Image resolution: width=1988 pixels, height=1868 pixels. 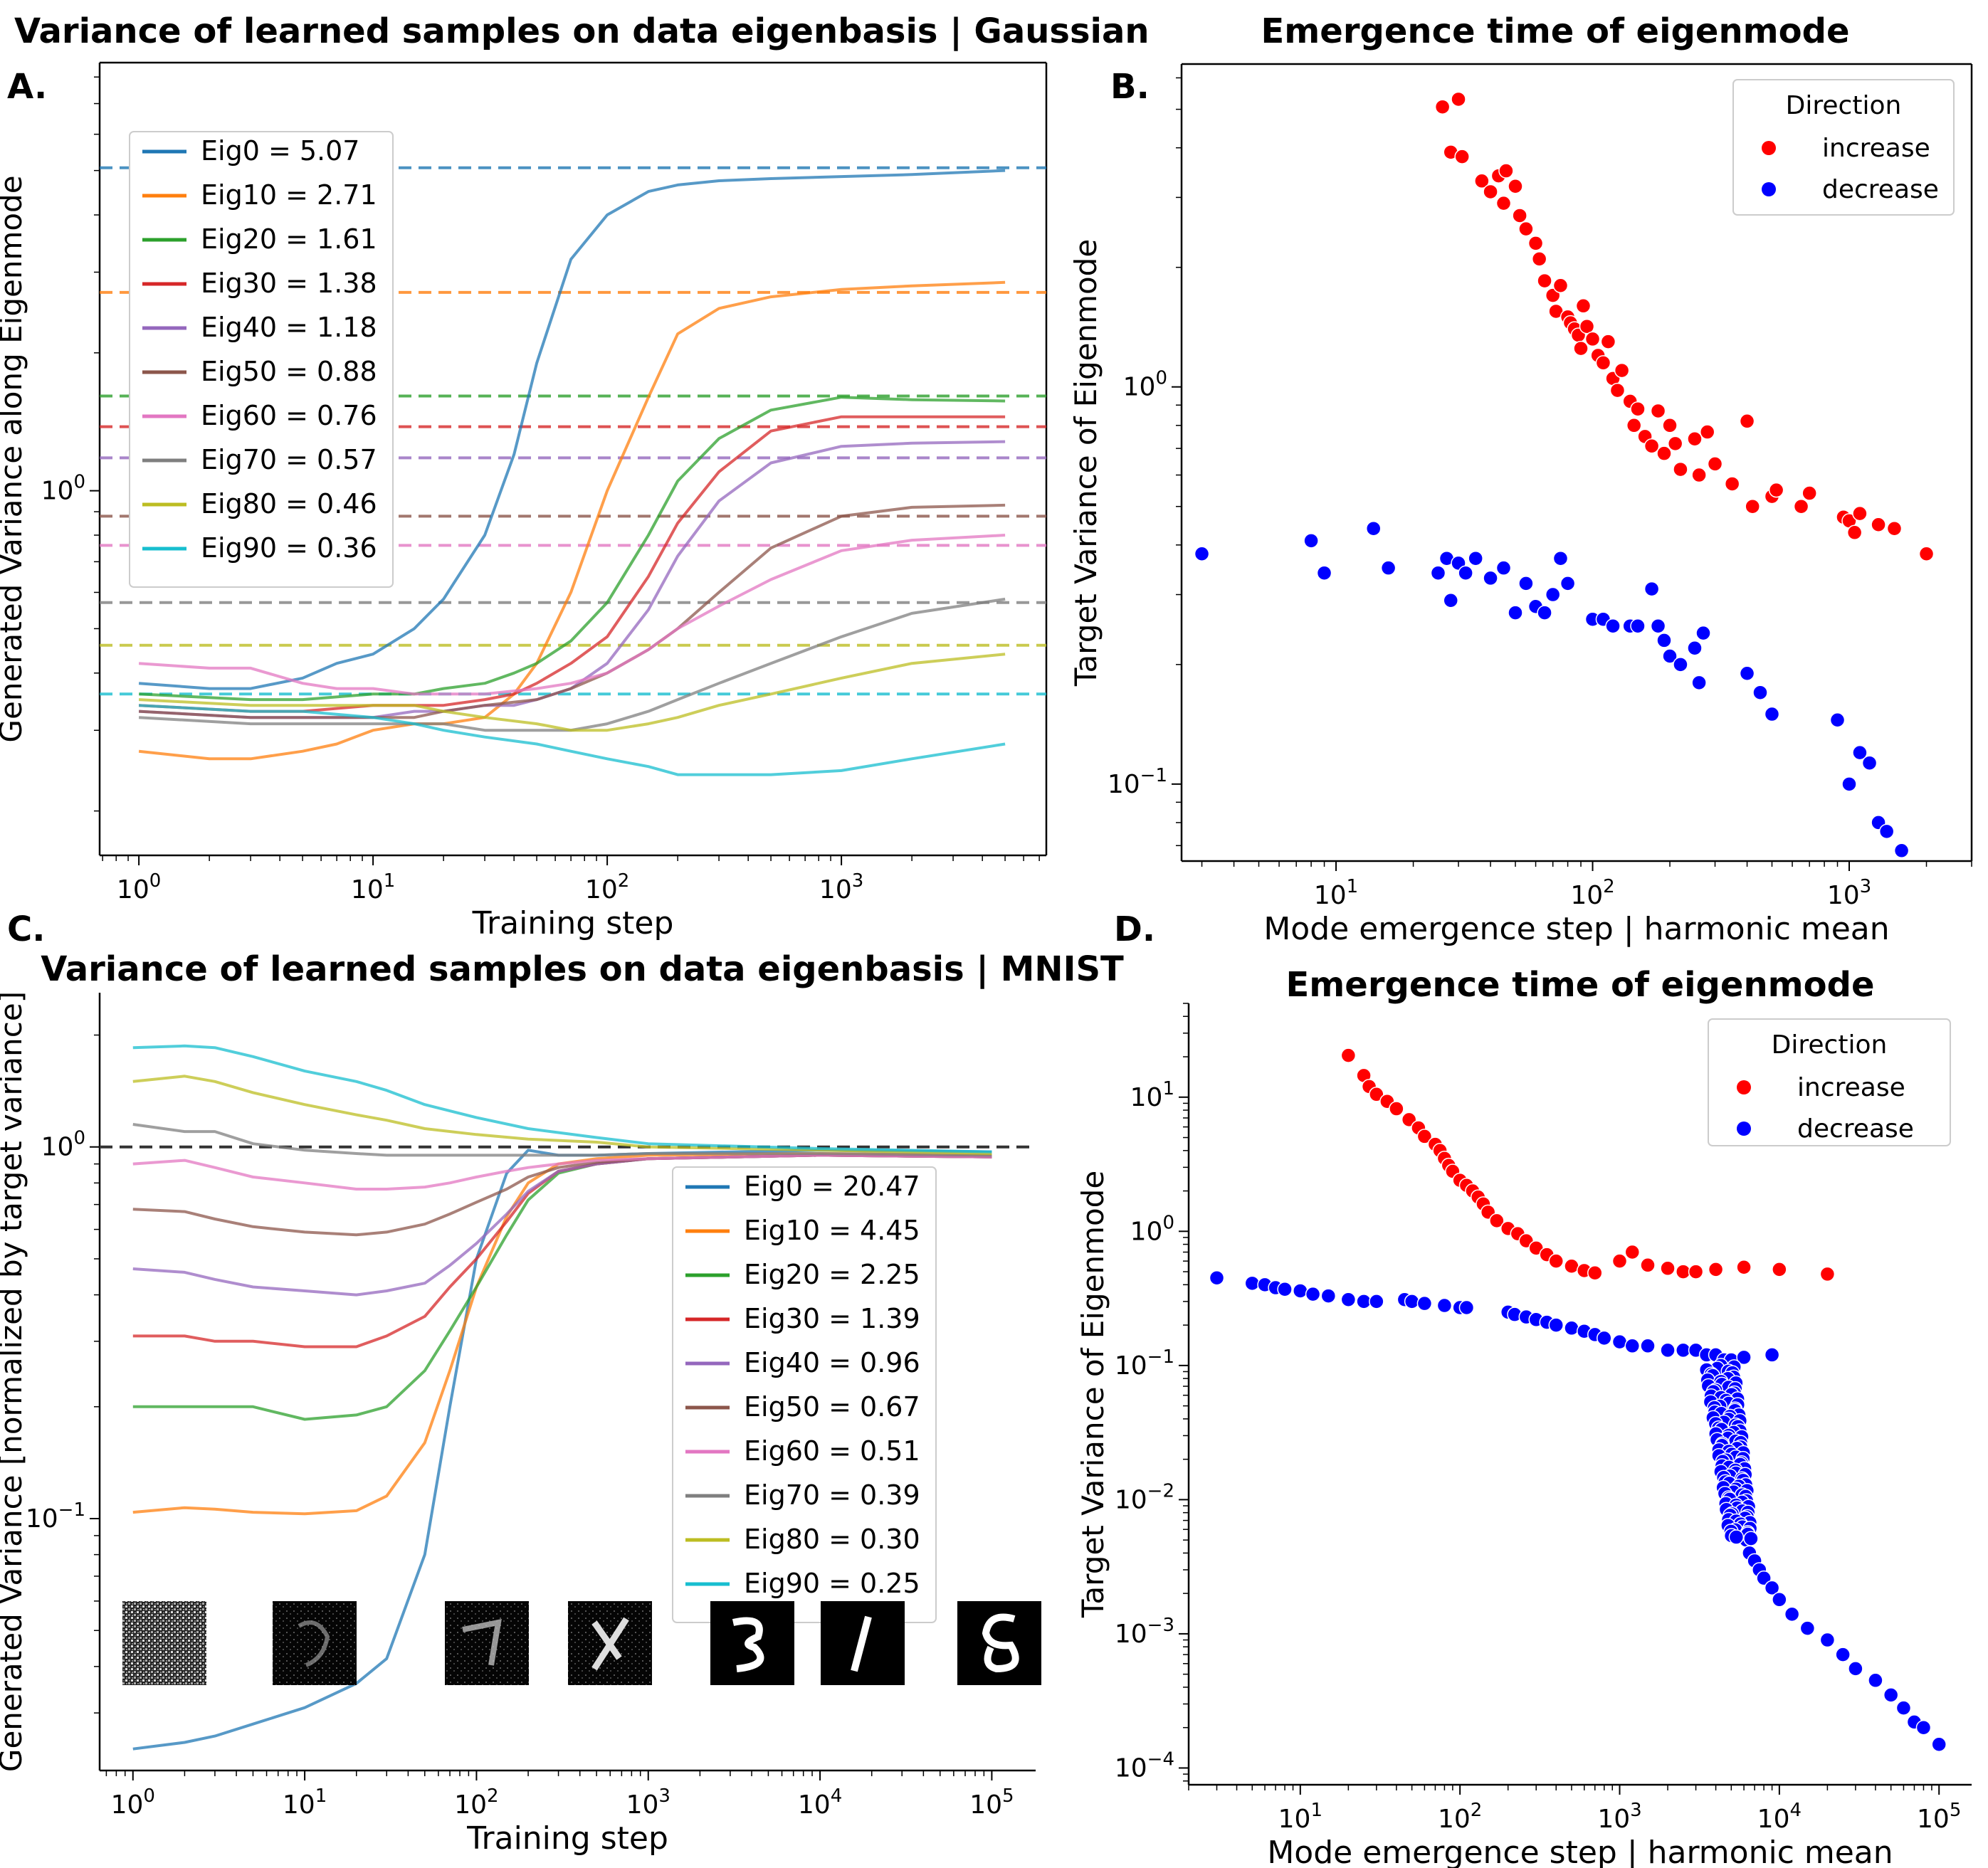 I want to click on y-axis-label: Target Variance of Eigenmode, so click(x=1092, y=1394).